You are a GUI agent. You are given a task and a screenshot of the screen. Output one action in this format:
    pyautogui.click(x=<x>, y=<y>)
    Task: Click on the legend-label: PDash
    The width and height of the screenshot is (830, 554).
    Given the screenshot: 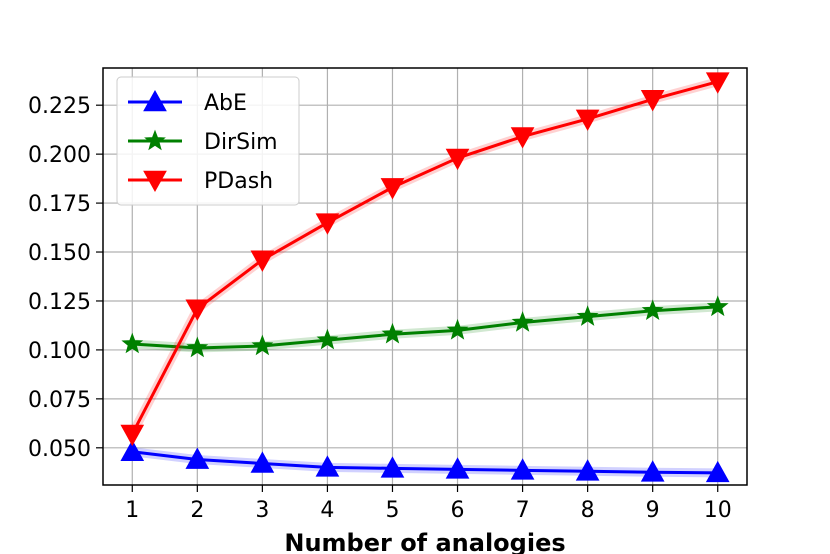 What is the action you would take?
    pyautogui.click(x=238, y=181)
    